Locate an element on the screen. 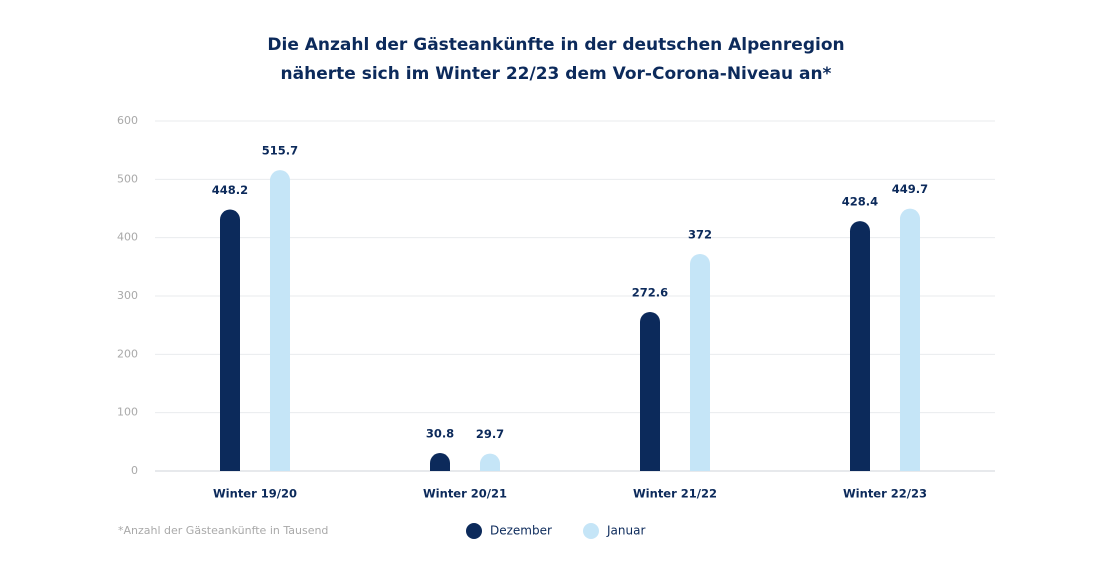 The image size is (1113, 568). value-label: 29.7 is located at coordinates (490, 434).